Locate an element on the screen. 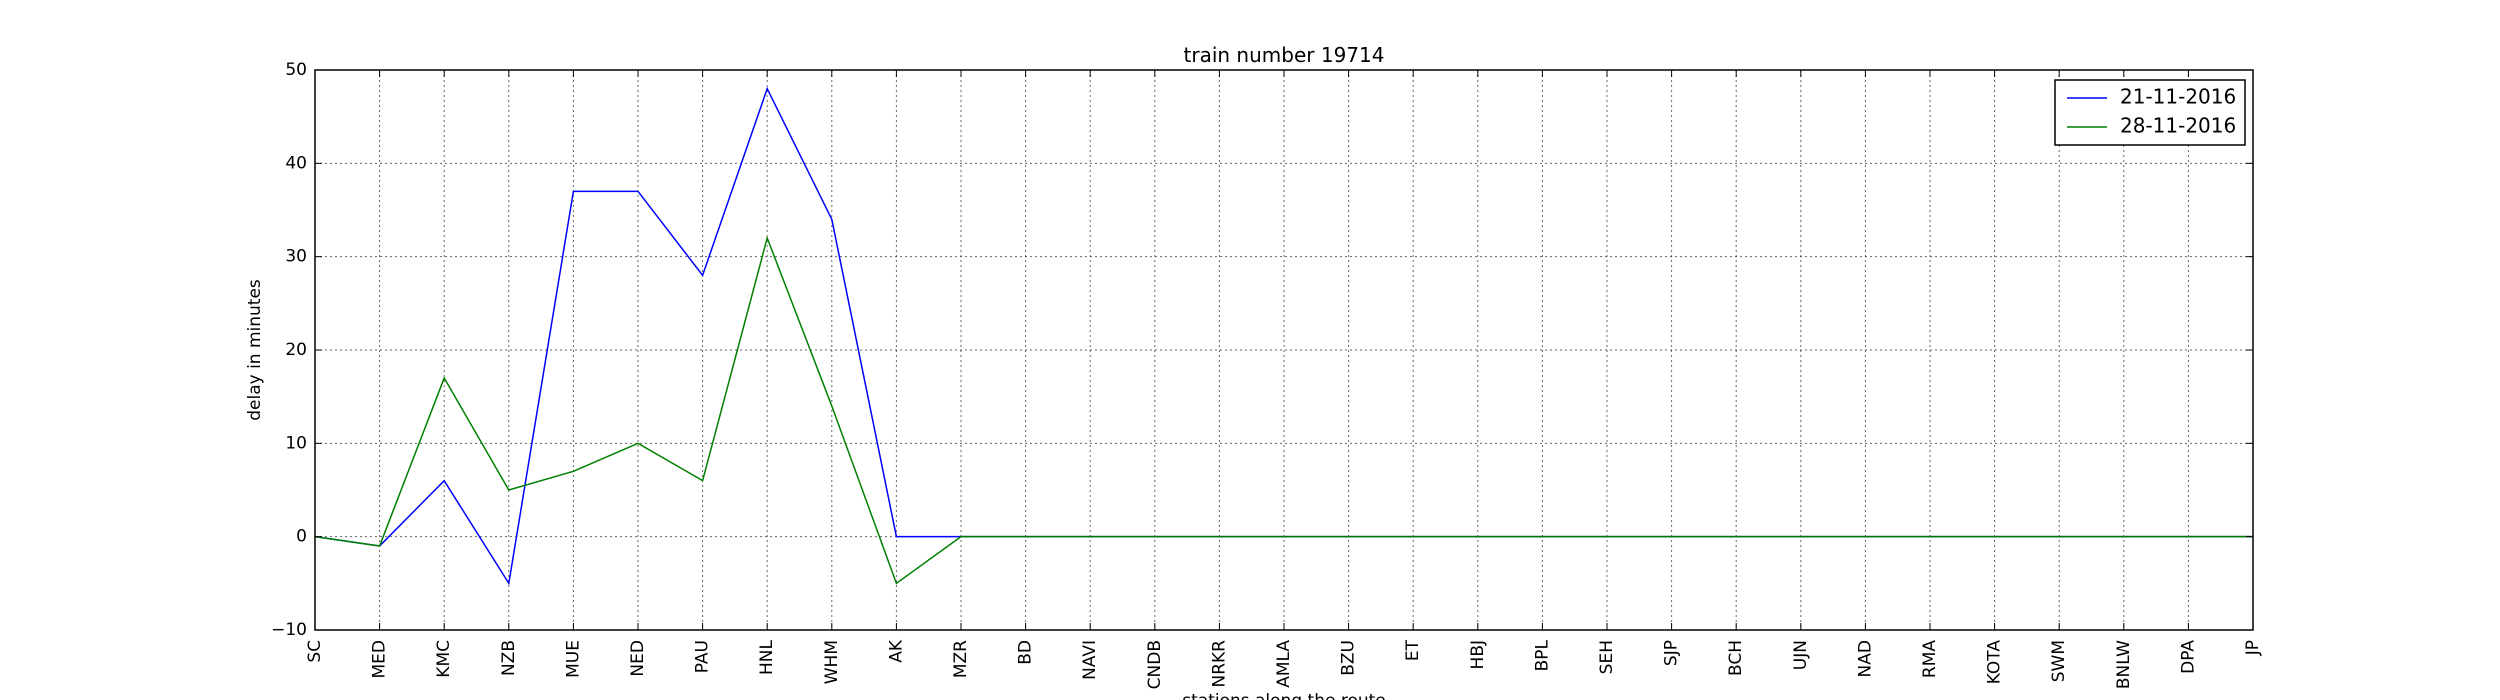 The width and height of the screenshot is (2500, 700). x-tick-label: WHM is located at coordinates (832, 662).